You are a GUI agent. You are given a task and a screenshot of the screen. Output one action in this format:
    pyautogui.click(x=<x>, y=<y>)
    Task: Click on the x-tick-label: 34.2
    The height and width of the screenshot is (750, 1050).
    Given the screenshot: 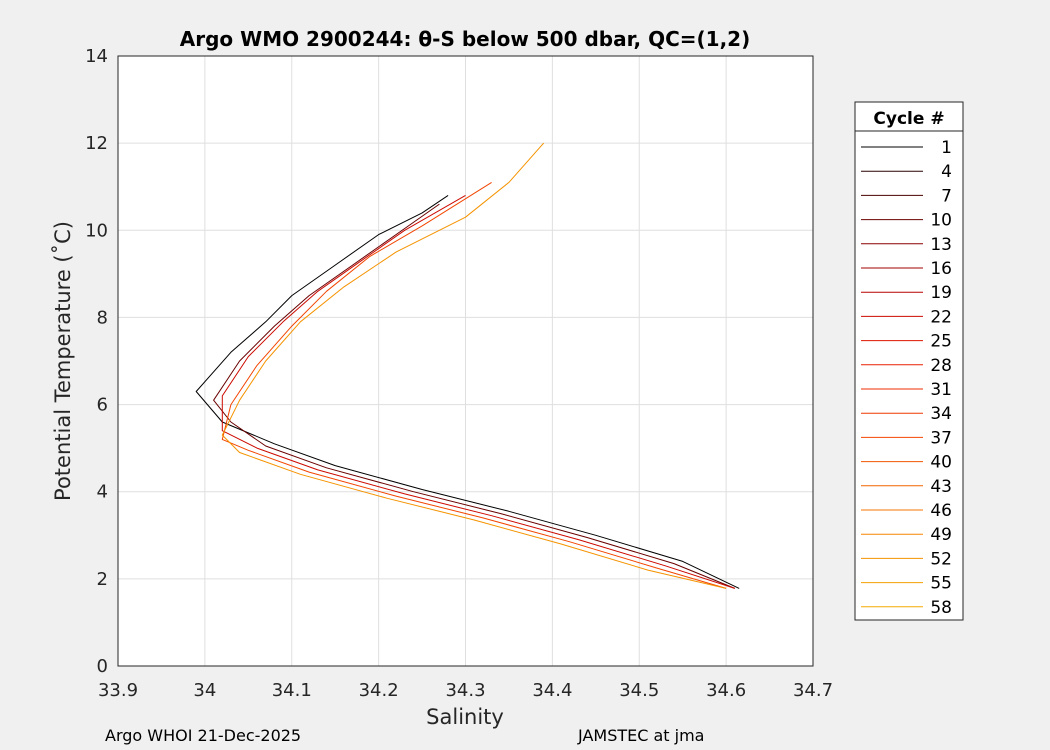 What is the action you would take?
    pyautogui.click(x=379, y=690)
    